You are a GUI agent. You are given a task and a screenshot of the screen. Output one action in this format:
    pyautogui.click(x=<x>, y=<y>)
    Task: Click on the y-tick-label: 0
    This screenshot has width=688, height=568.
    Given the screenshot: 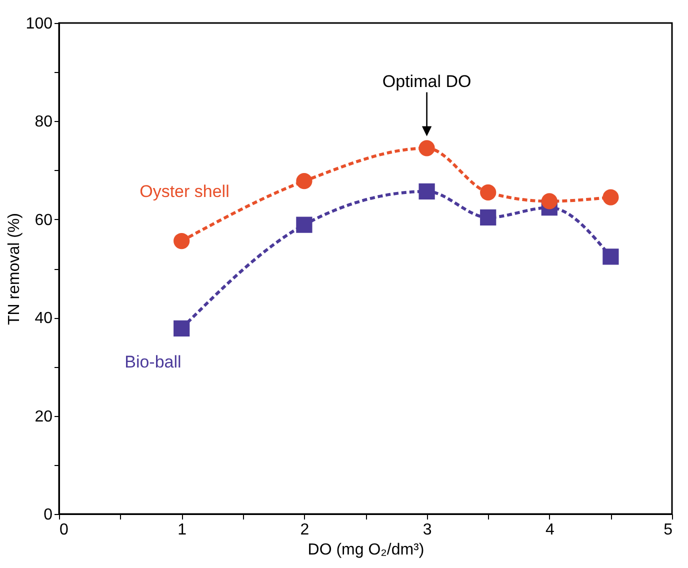 What is the action you would take?
    pyautogui.click(x=48, y=515)
    